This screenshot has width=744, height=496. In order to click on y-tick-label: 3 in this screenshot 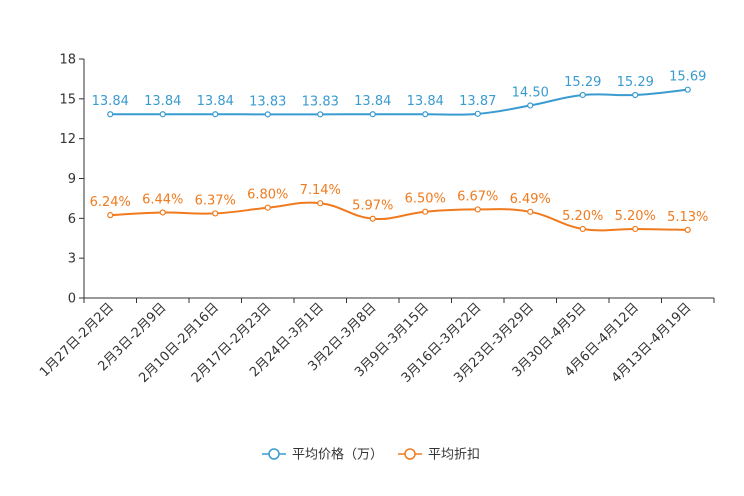, I will do `click(72, 259)`.